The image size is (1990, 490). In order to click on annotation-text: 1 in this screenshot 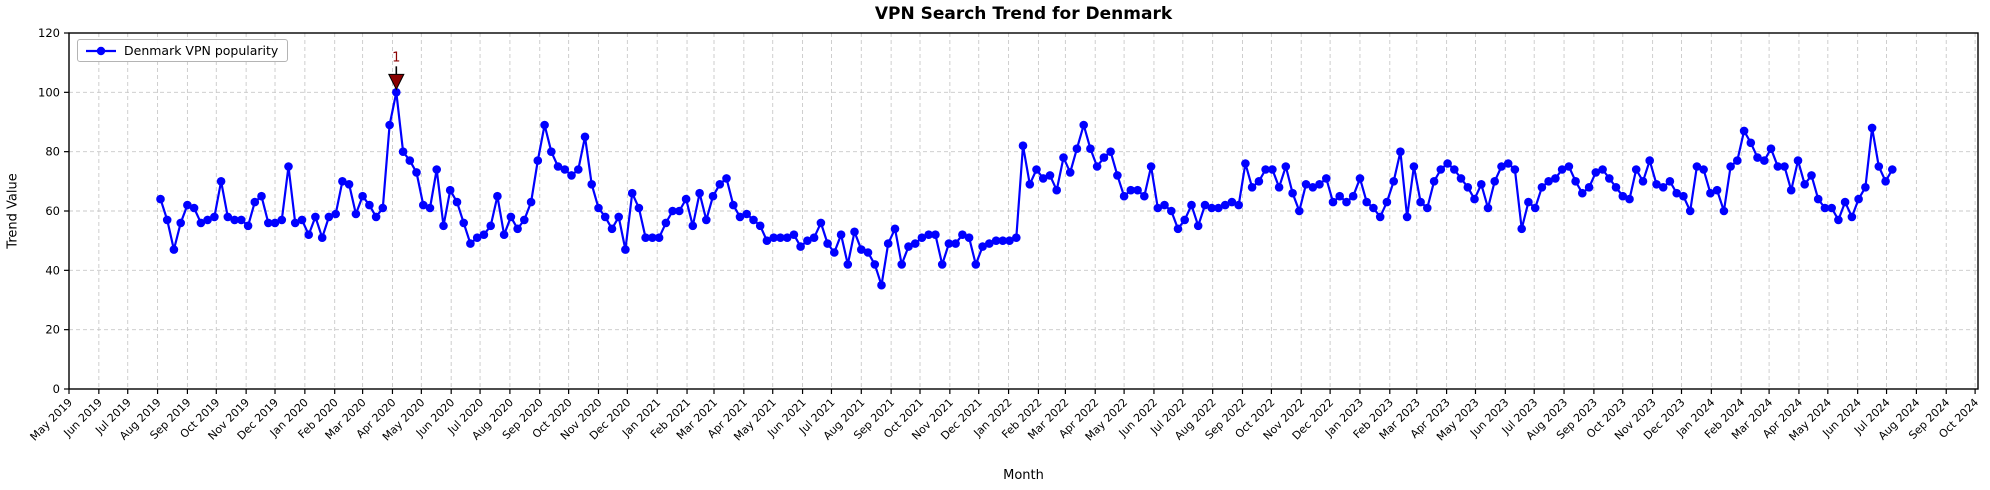, I will do `click(396, 57)`.